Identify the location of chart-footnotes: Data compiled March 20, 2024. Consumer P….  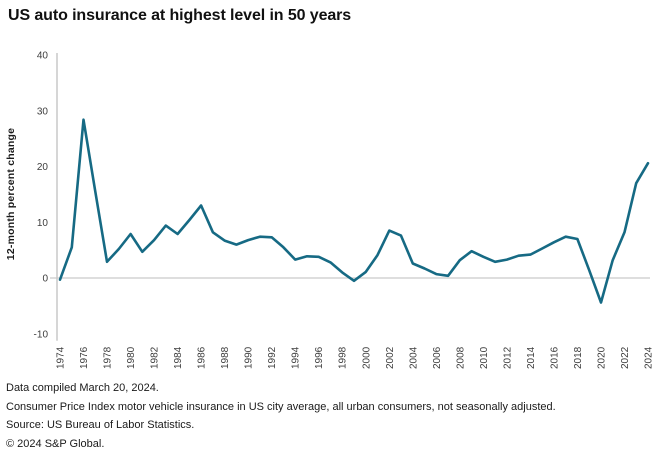
(281, 416).